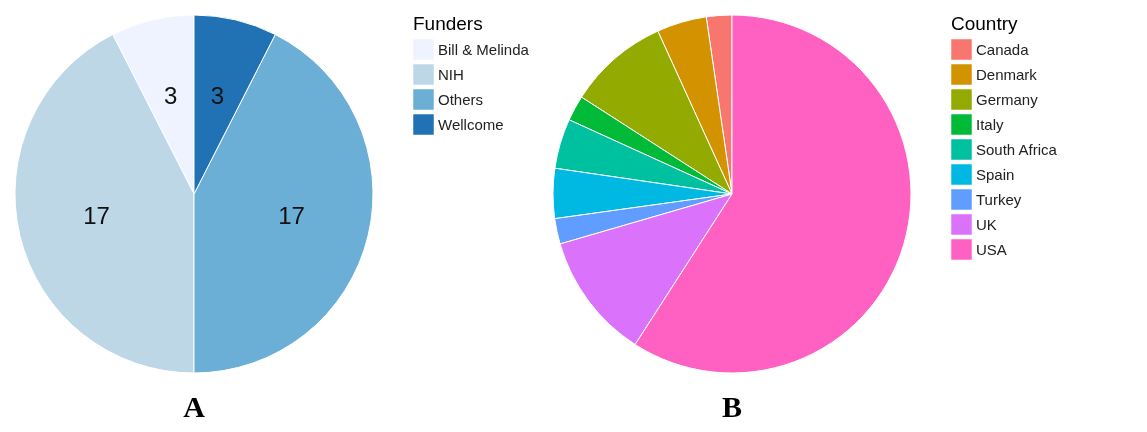  What do you see at coordinates (461, 99) in the screenshot?
I see `legend-label: Others` at bounding box center [461, 99].